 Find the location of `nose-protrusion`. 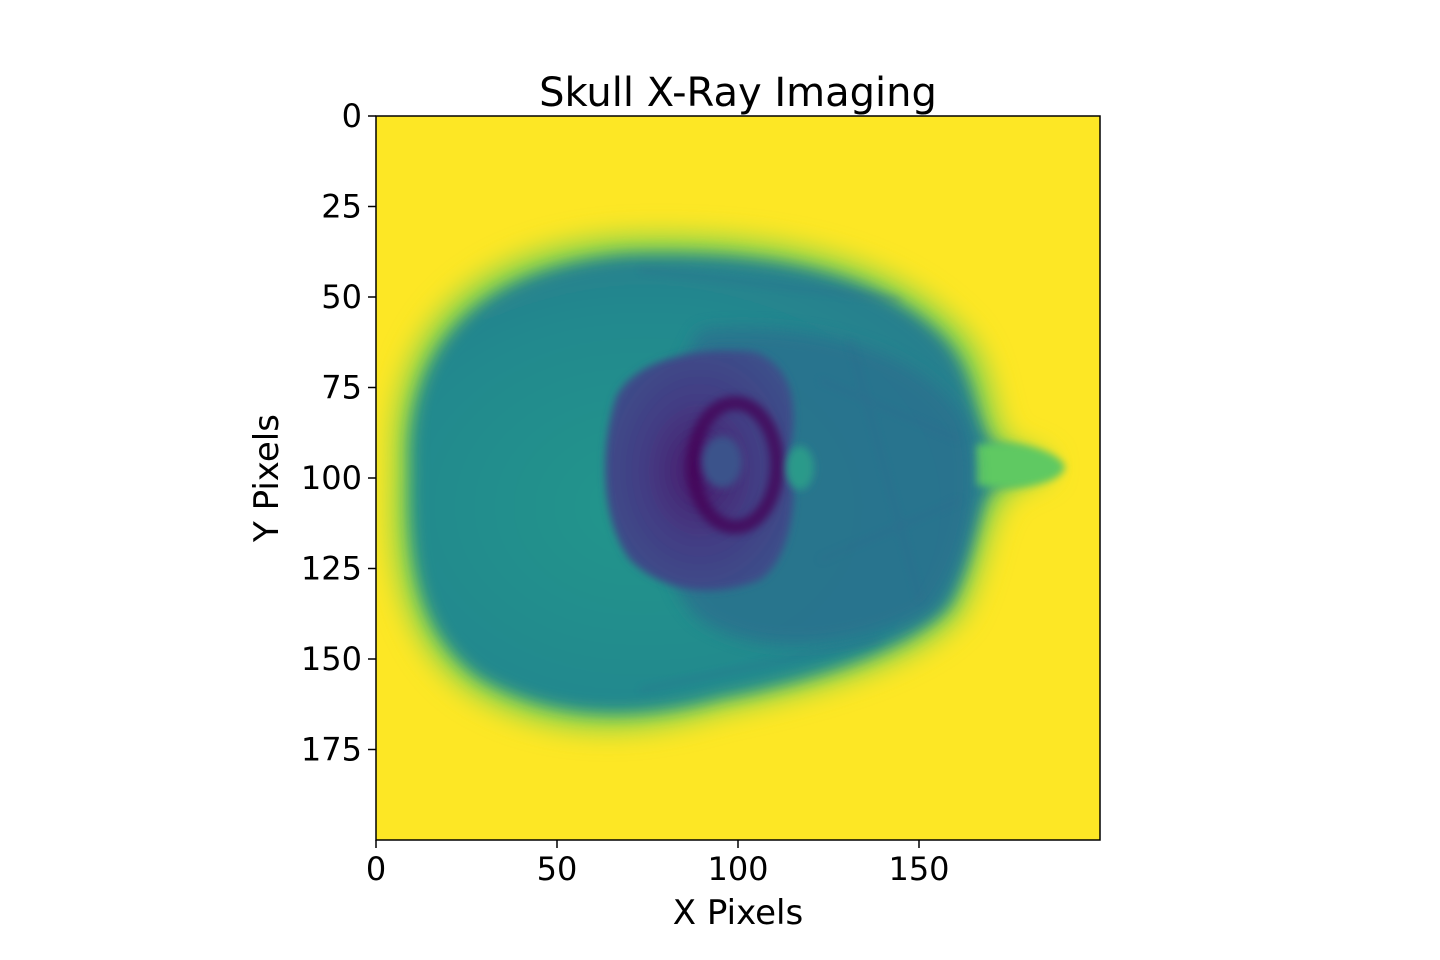

nose-protrusion is located at coordinates (1020, 465).